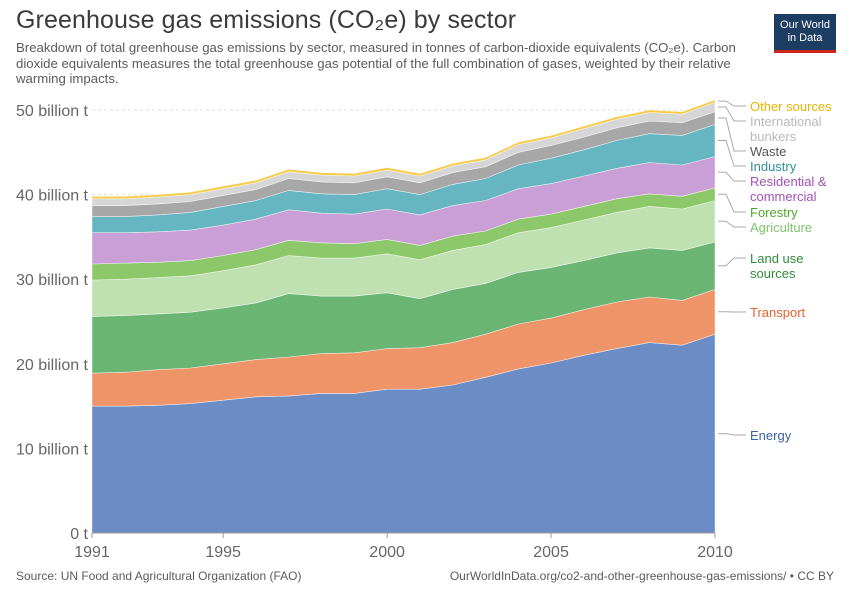  What do you see at coordinates (387, 552) in the screenshot?
I see `x-tick-label: 2000` at bounding box center [387, 552].